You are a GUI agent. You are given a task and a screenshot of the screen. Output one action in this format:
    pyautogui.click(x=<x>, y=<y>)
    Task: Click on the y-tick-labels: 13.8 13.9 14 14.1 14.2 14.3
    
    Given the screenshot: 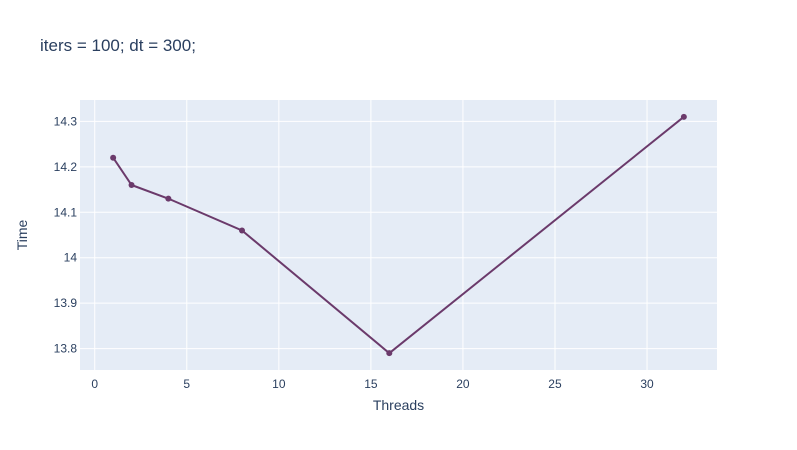 What is the action you would take?
    pyautogui.click(x=66, y=234)
    